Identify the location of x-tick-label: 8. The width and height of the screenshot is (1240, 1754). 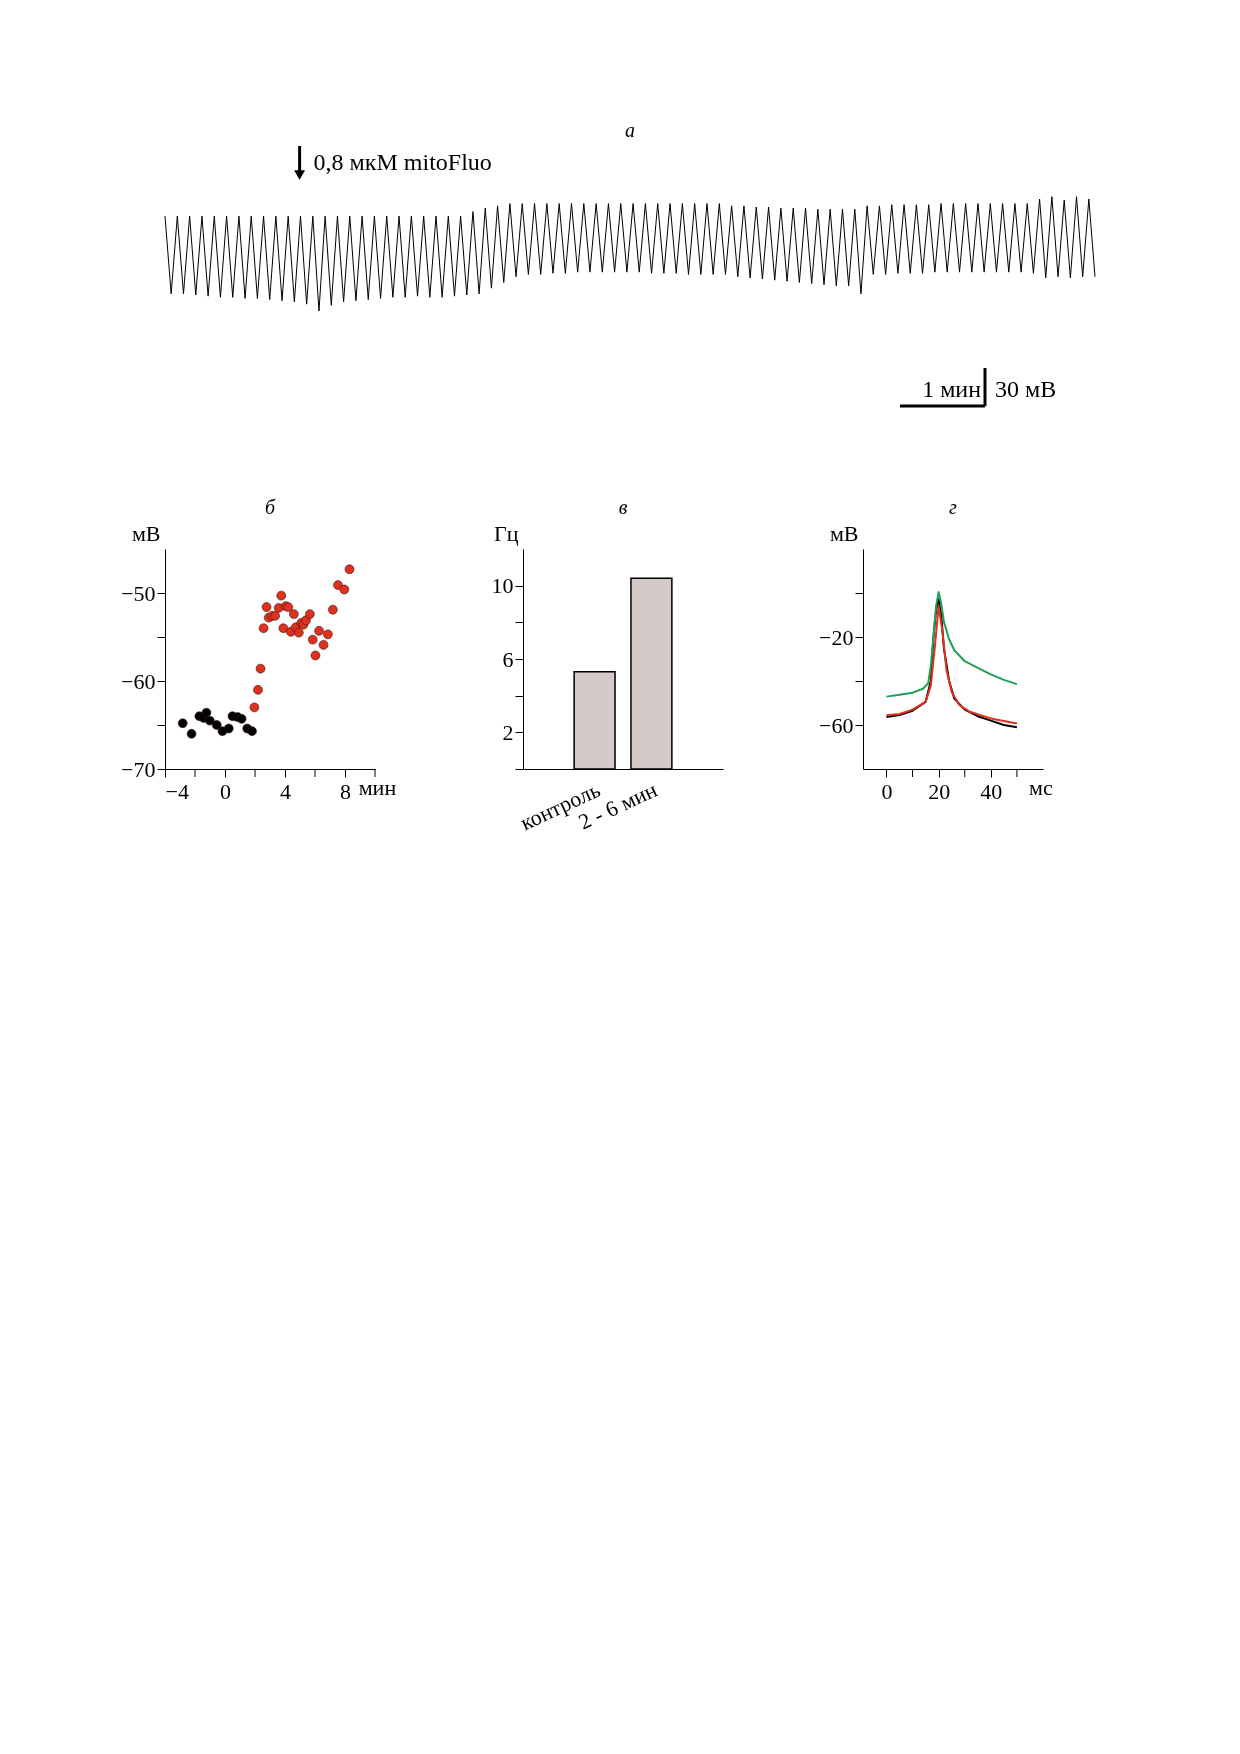
(345, 791).